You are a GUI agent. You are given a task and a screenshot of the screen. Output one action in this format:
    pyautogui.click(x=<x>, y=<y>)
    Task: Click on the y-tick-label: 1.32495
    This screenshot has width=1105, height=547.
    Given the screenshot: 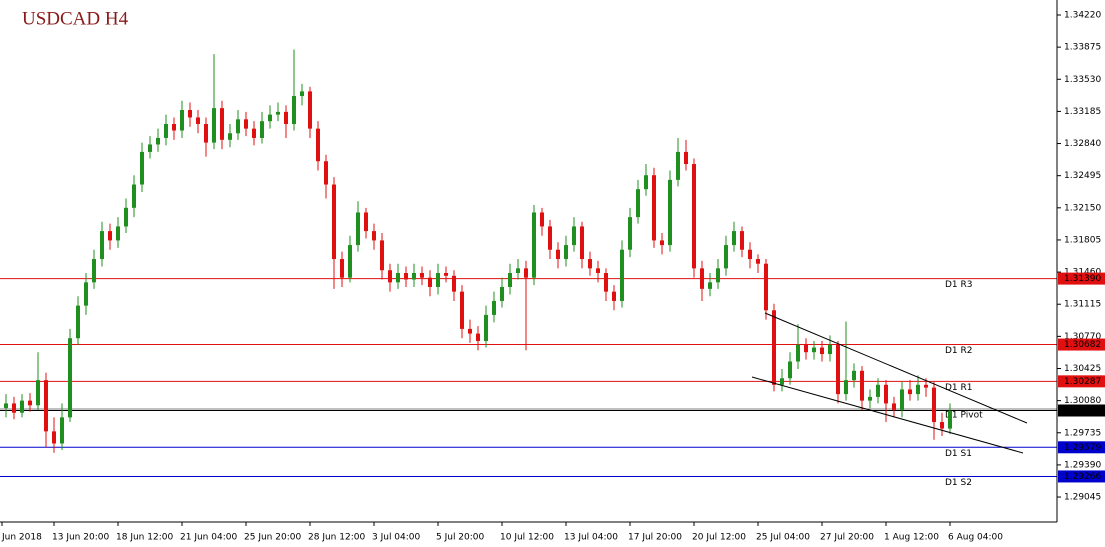 What is the action you would take?
    pyautogui.click(x=1082, y=176)
    